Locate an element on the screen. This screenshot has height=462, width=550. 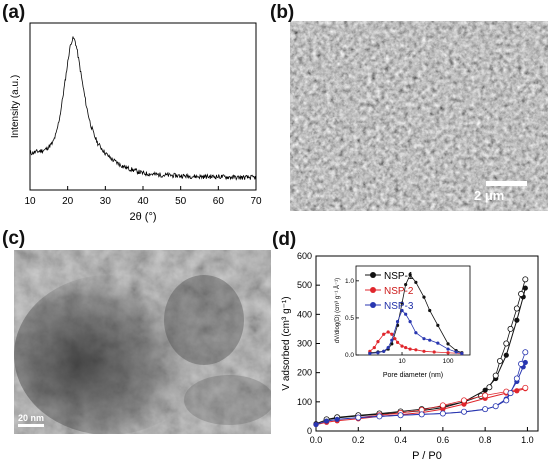
inset-y-tick-label: 0.5 is located at coordinates (349, 318).